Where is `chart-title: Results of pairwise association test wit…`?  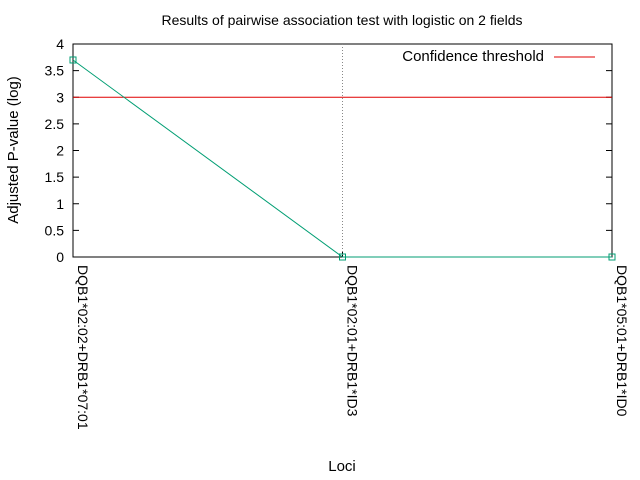
chart-title: Results of pairwise association test wit… is located at coordinates (341, 20).